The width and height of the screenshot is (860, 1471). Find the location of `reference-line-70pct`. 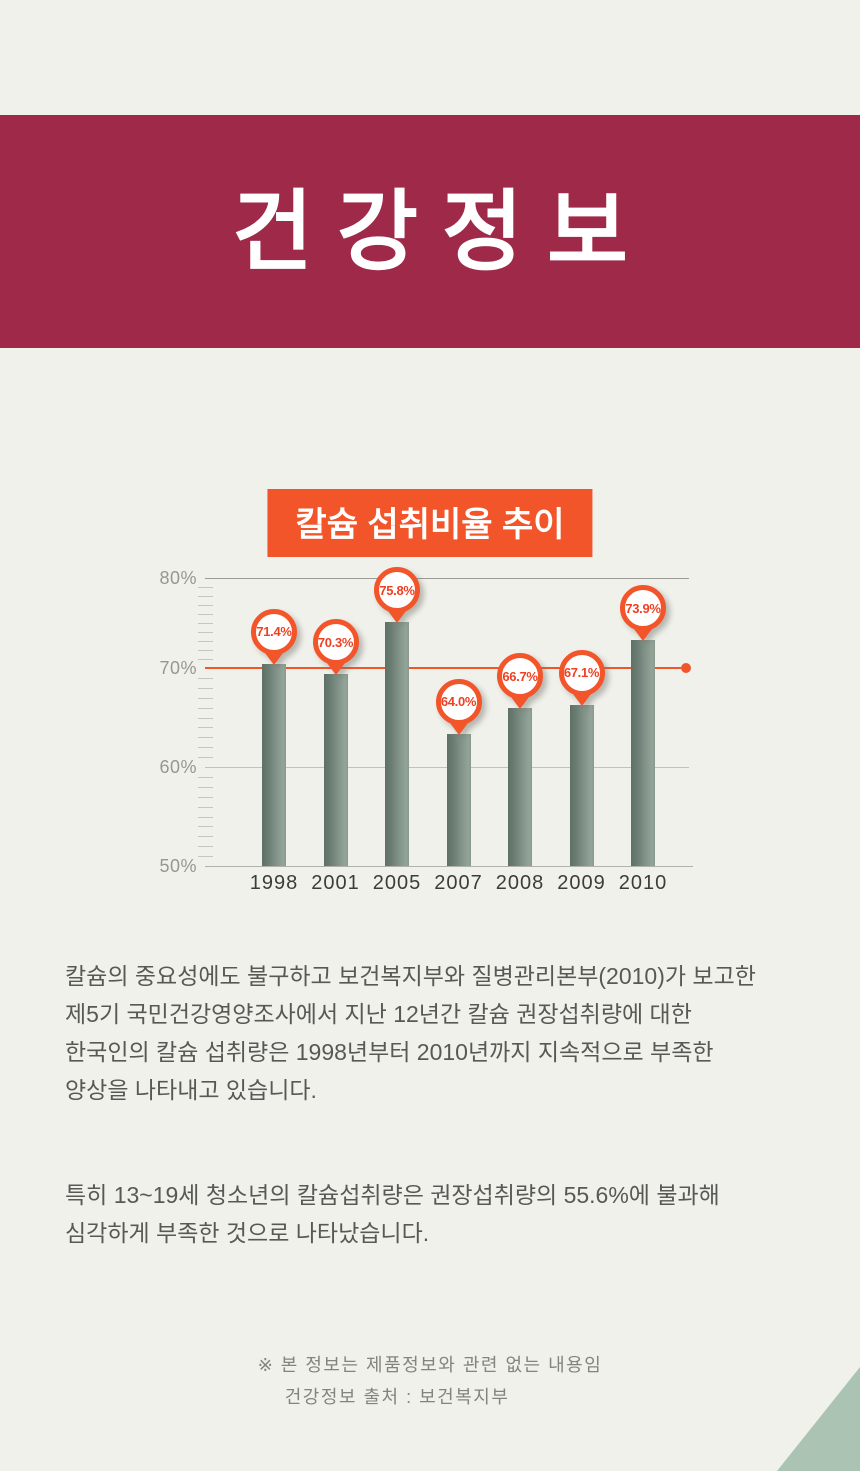

reference-line-70pct is located at coordinates (443, 668).